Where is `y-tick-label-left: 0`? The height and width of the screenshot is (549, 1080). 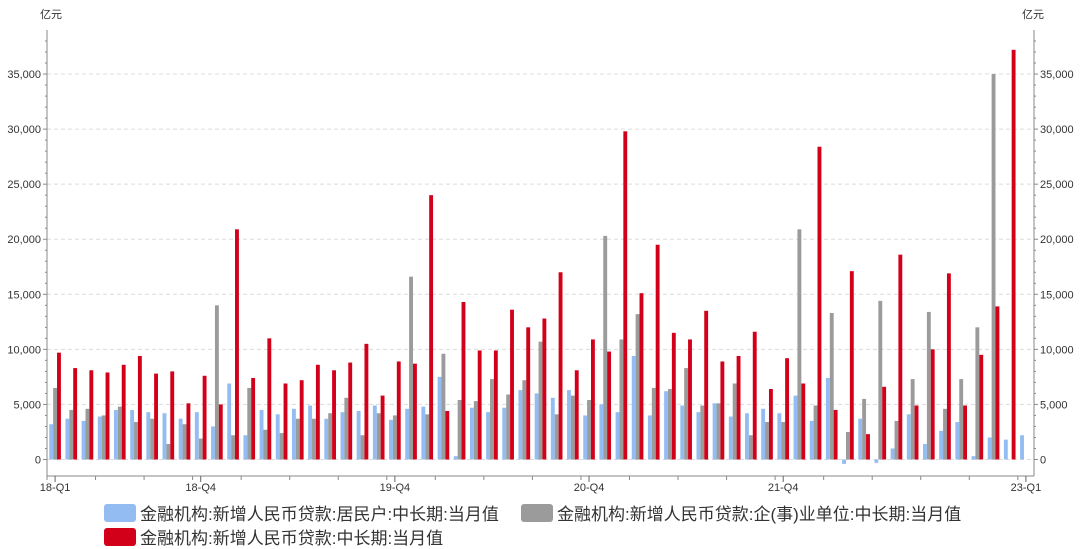 y-tick-label-left: 0 is located at coordinates (38, 460).